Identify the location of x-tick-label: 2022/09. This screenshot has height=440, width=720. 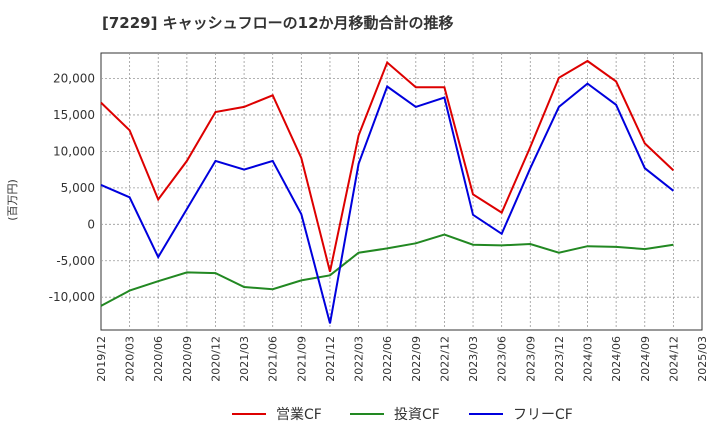
(416, 359).